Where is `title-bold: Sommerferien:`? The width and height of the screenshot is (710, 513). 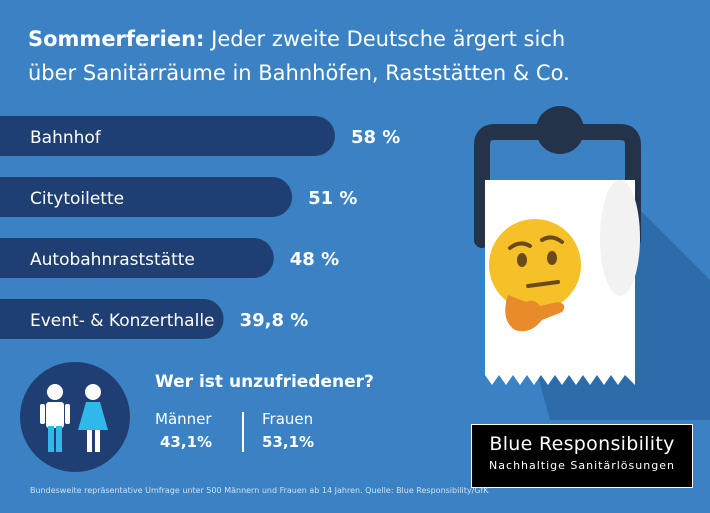
title-bold: Sommerferien: is located at coordinates (116, 39).